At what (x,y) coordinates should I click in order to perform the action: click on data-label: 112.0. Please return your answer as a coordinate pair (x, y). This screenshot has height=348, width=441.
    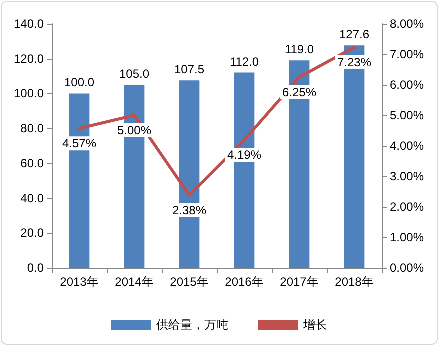
    Looking at the image, I should click on (245, 61).